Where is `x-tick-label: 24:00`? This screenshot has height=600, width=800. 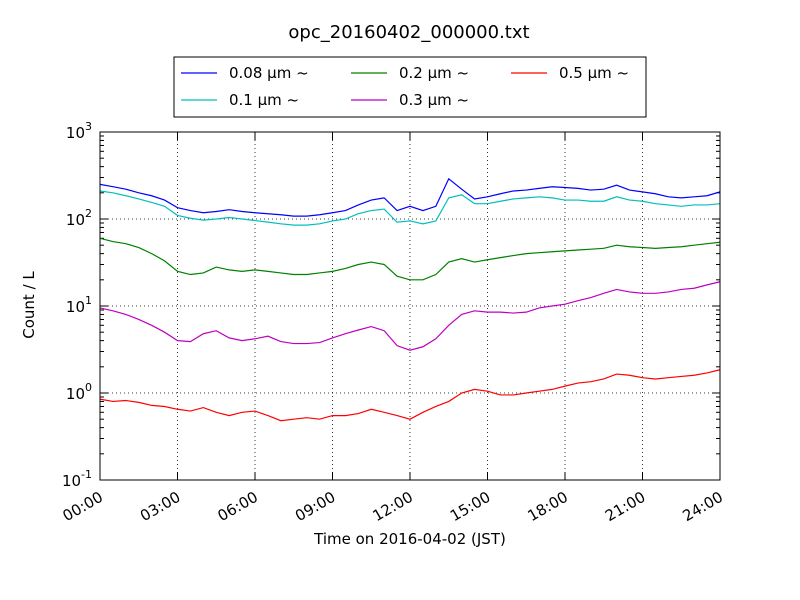
x-tick-label: 24:00 is located at coordinates (703, 506).